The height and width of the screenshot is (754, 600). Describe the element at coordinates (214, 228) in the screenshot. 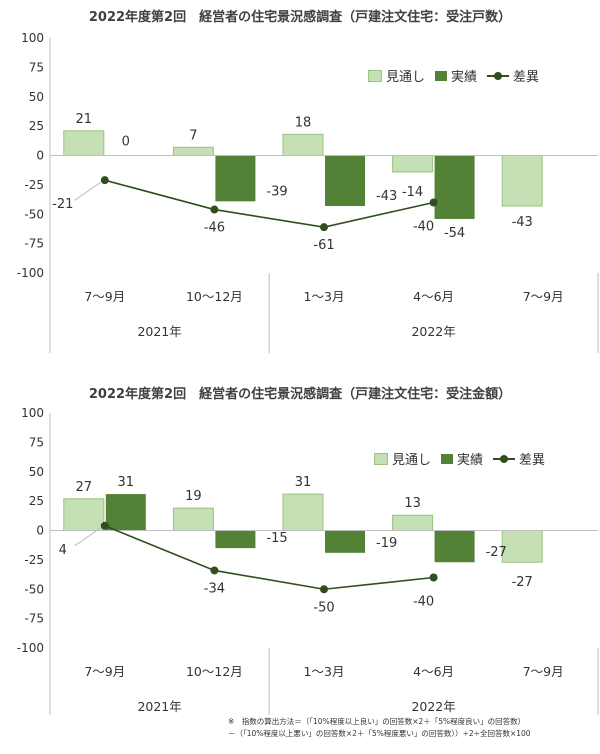

I see `diff-data-label: -46` at that location.